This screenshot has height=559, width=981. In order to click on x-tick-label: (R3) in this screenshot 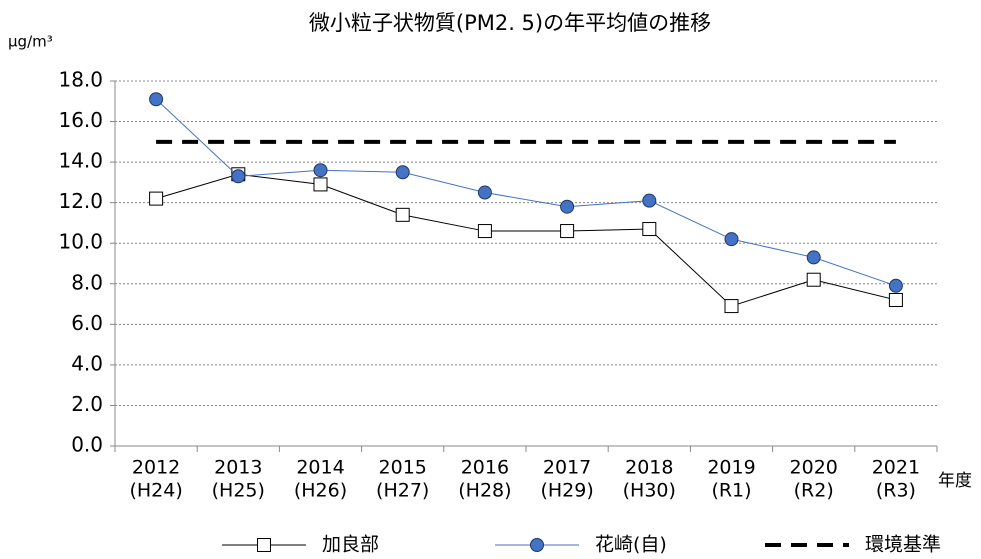, I will do `click(896, 491)`.